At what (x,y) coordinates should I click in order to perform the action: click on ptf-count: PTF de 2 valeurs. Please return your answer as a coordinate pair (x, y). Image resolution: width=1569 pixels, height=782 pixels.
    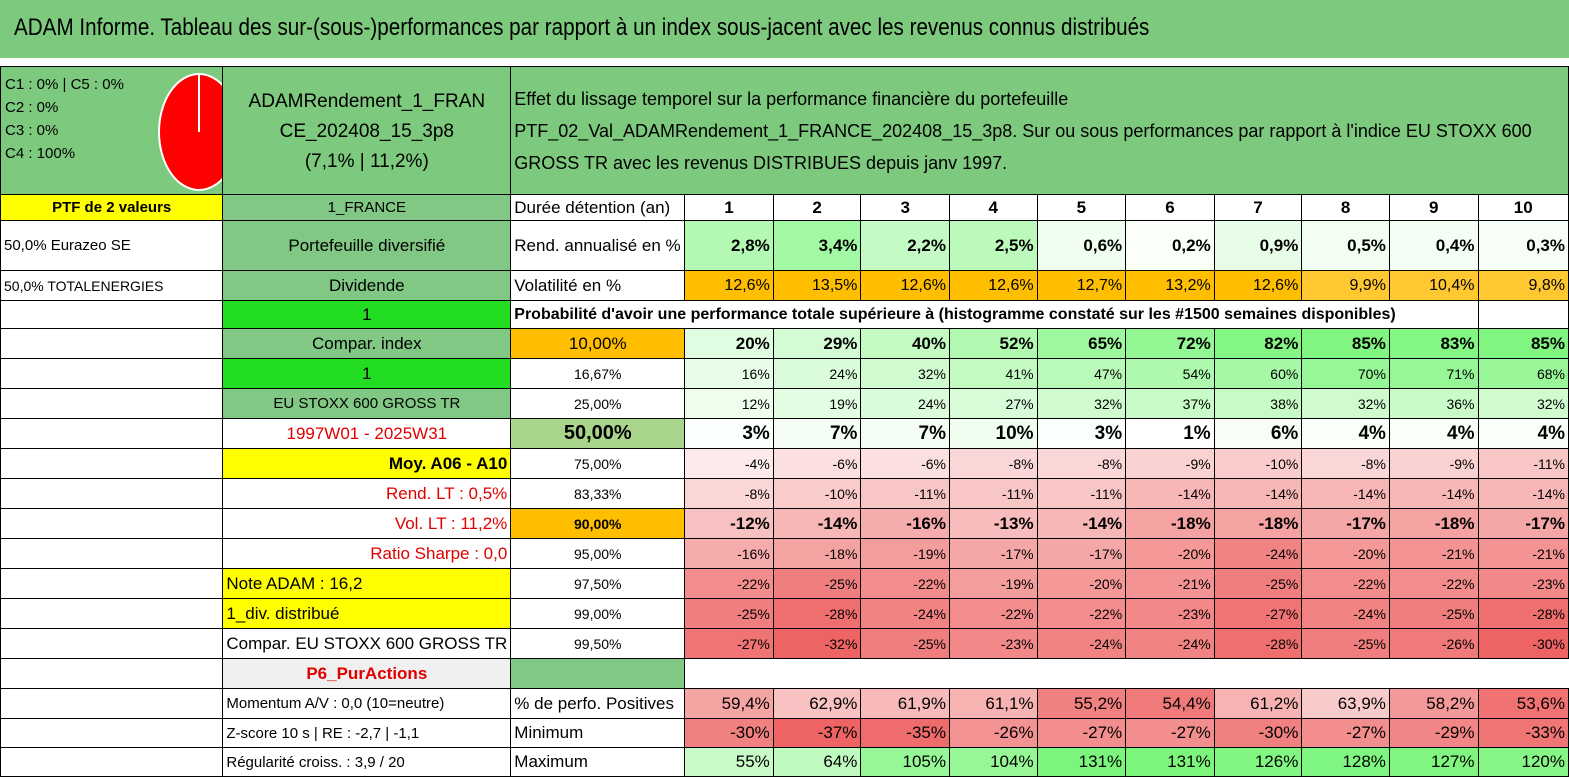
    Looking at the image, I should click on (112, 207).